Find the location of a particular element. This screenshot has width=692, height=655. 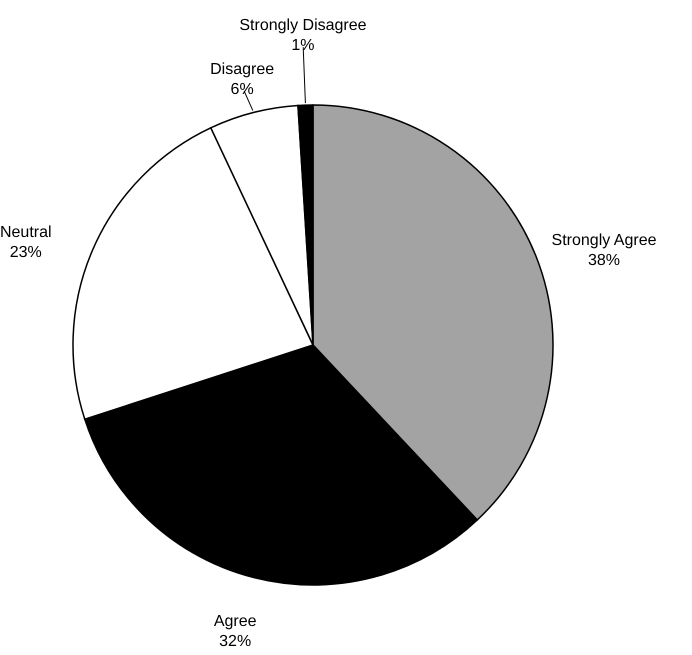

data-label: 1% is located at coordinates (303, 45).